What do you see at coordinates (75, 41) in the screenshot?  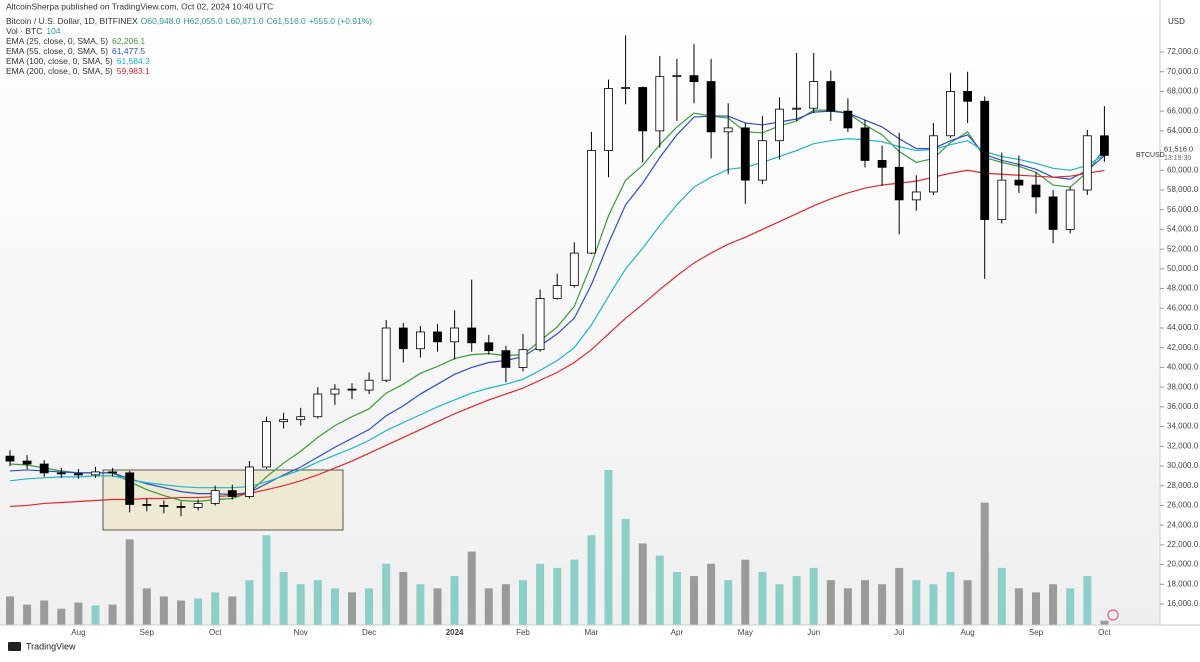 I see `ema-legend: EMA (25, close, 0, SMA, 5) 62,206.1` at bounding box center [75, 41].